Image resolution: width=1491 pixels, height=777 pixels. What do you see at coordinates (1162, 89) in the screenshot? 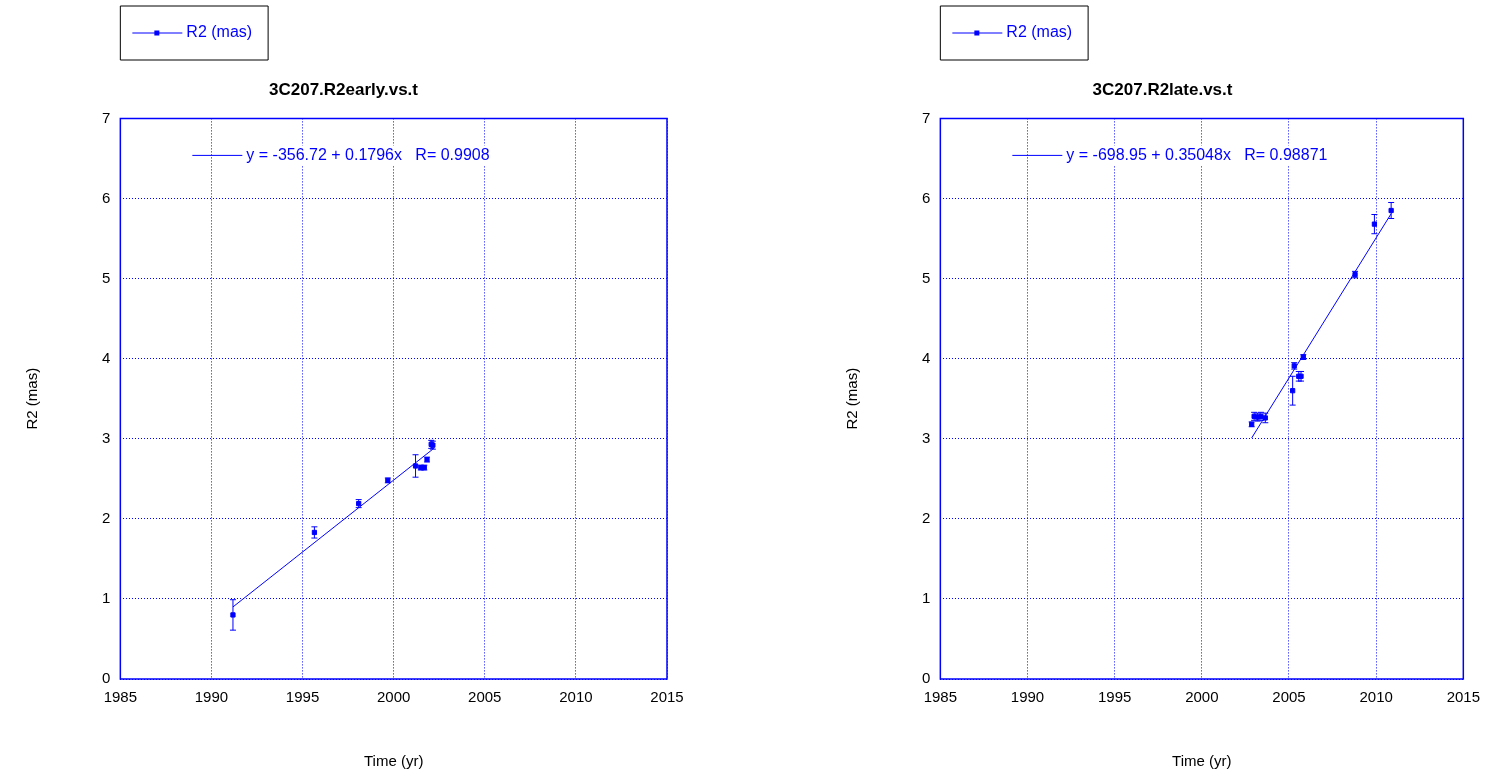
I see `chart-title: 3C207.R2late.vs.t` at bounding box center [1162, 89].